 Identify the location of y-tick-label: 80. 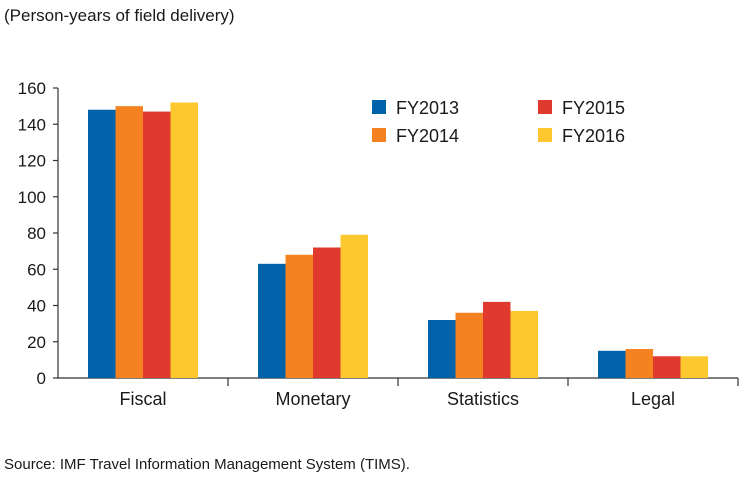
(36, 233).